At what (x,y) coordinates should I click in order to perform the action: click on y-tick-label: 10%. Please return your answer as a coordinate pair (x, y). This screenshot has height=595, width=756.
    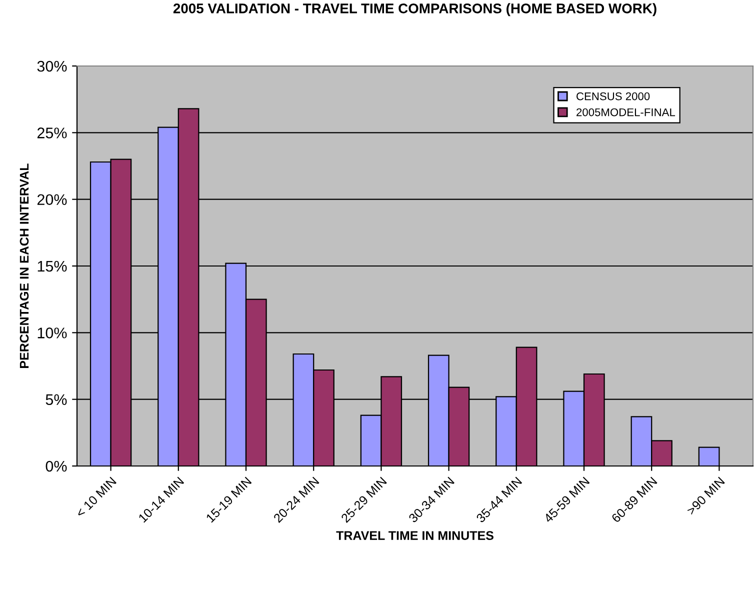
    Looking at the image, I should click on (52, 333).